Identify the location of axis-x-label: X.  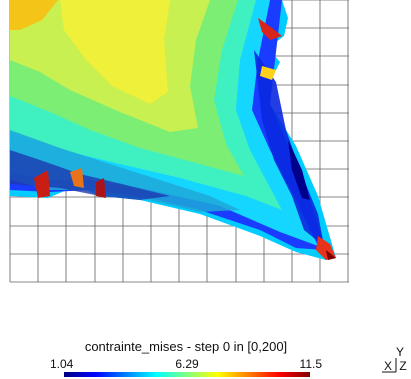
(388, 366).